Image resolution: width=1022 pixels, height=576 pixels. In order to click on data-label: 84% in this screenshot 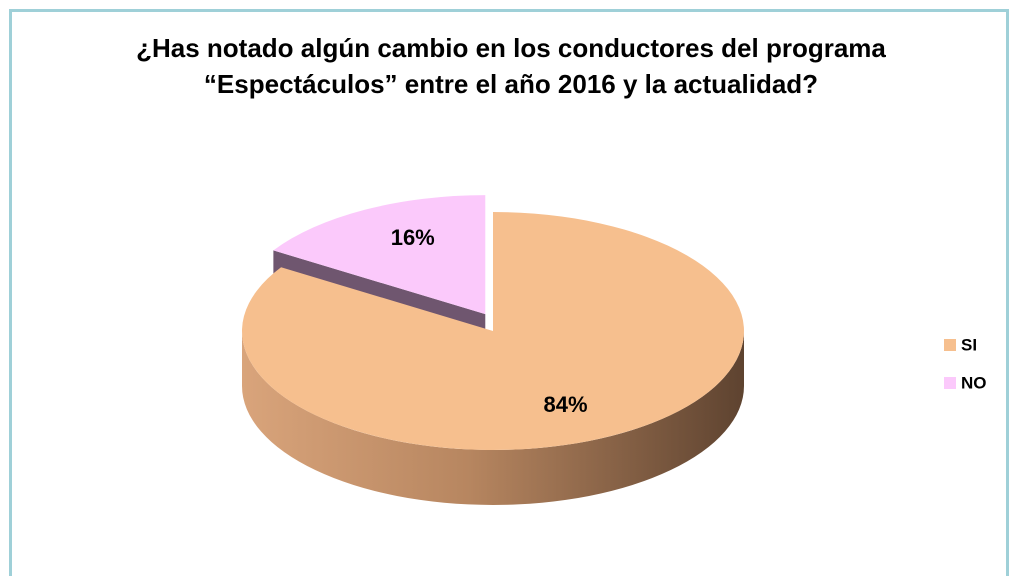, I will do `click(566, 404)`.